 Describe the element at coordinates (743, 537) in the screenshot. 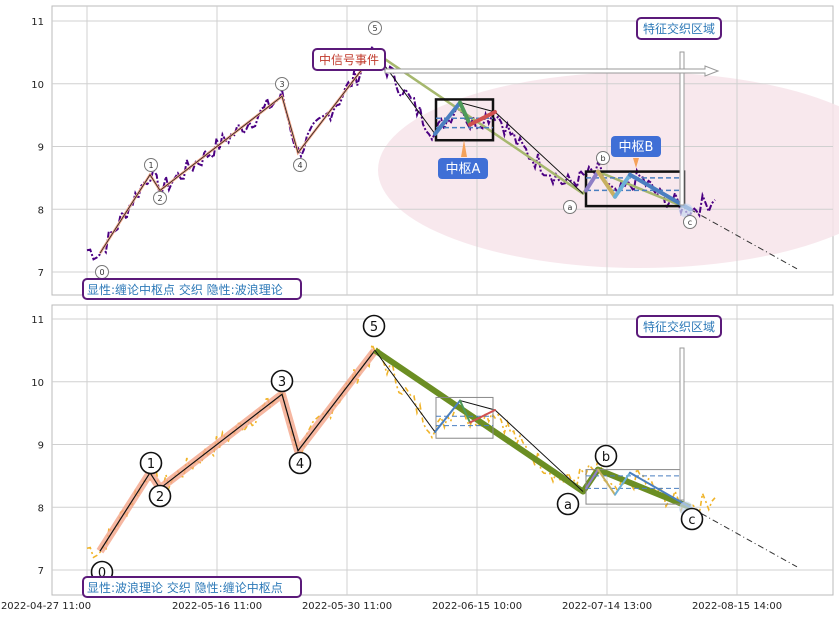

I see `bottom-projection-line` at that location.